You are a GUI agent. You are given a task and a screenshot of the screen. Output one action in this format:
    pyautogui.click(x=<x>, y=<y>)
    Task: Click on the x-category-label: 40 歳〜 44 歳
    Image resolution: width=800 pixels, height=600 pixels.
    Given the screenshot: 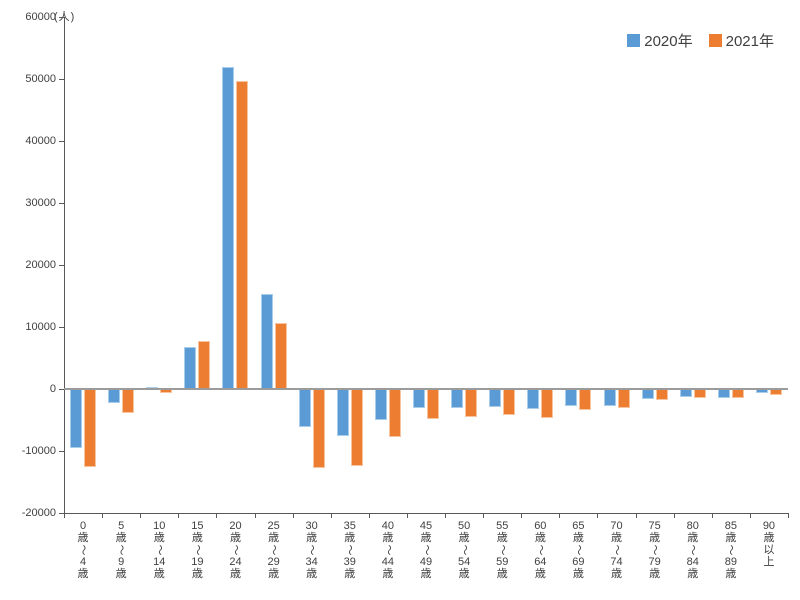 What is the action you would take?
    pyautogui.click(x=388, y=550)
    